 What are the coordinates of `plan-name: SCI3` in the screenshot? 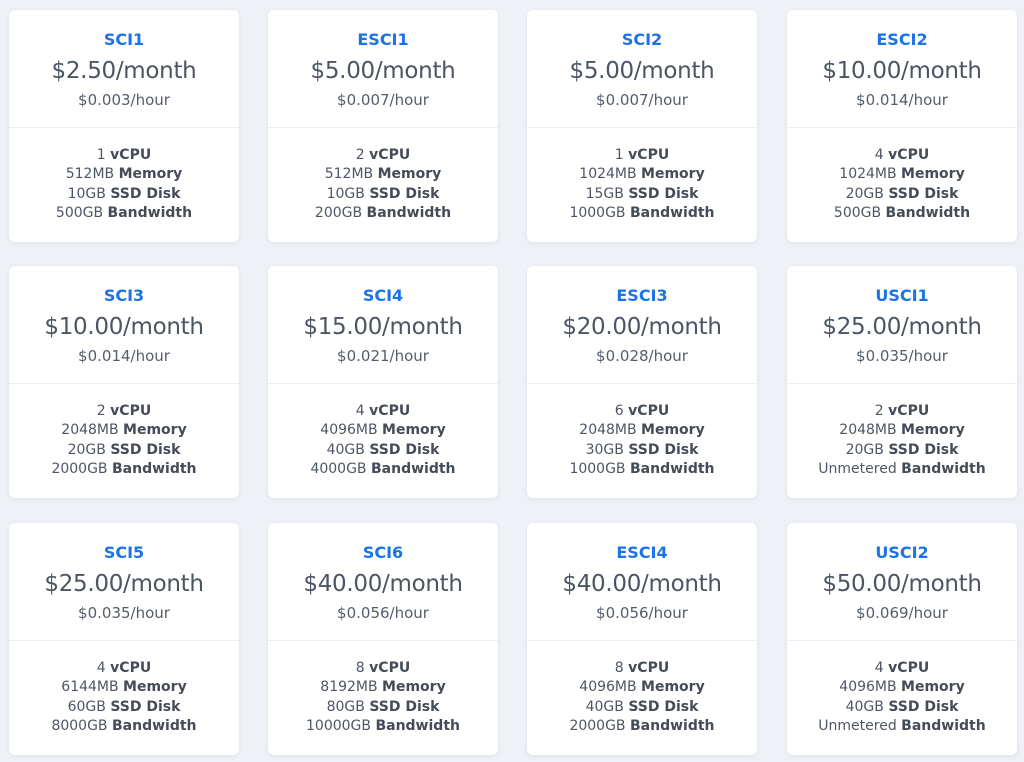 It's located at (124, 295).